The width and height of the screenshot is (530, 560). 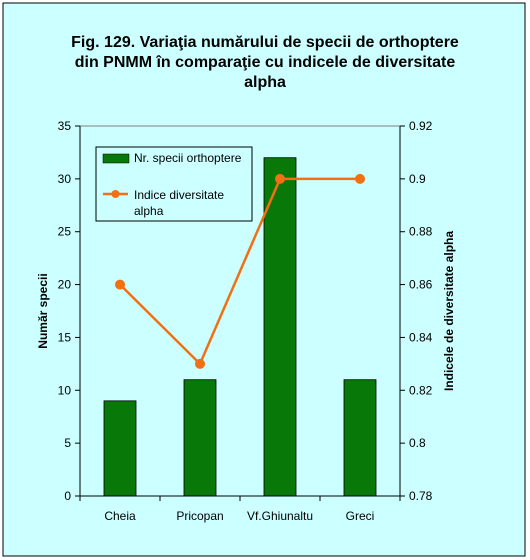 What do you see at coordinates (65, 179) in the screenshot?
I see `left-tick-label: 30` at bounding box center [65, 179].